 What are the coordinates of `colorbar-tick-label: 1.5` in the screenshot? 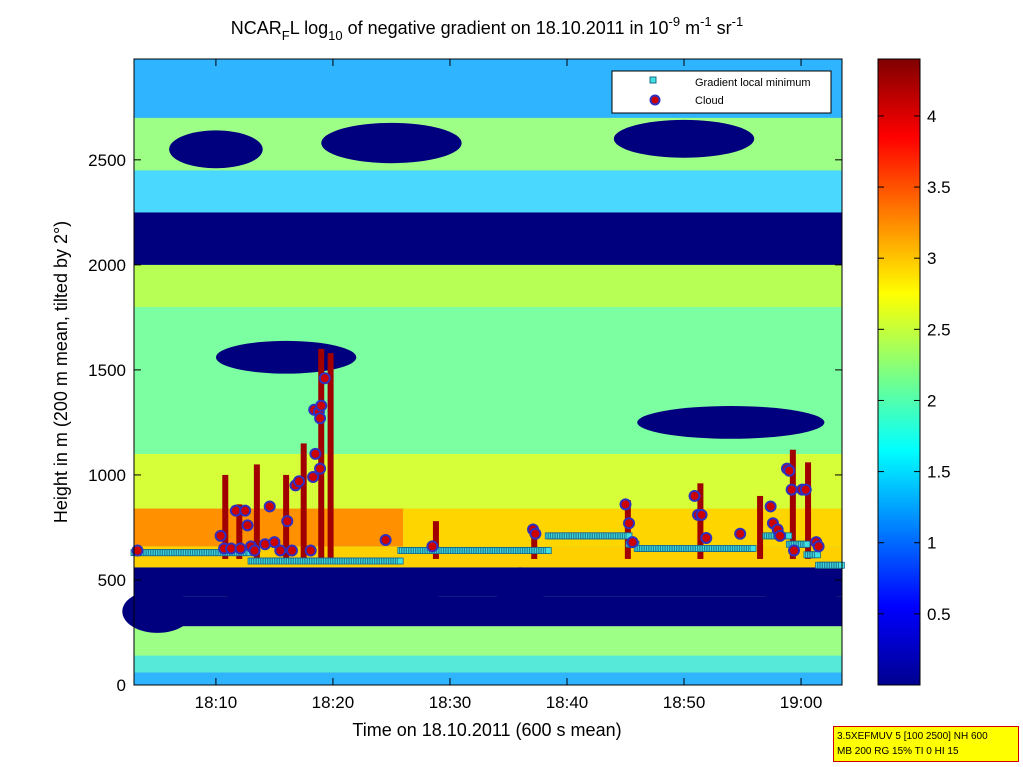 It's located at (939, 472).